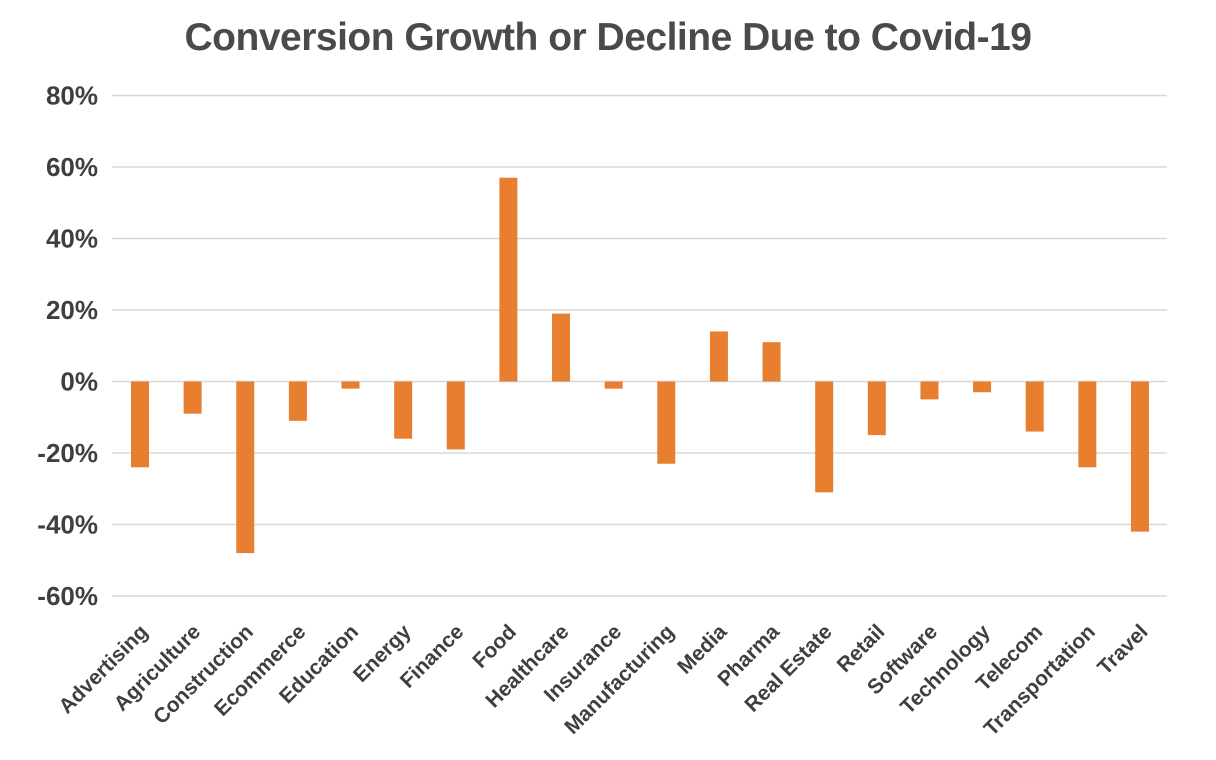  I want to click on bar-healthcare, so click(561, 347).